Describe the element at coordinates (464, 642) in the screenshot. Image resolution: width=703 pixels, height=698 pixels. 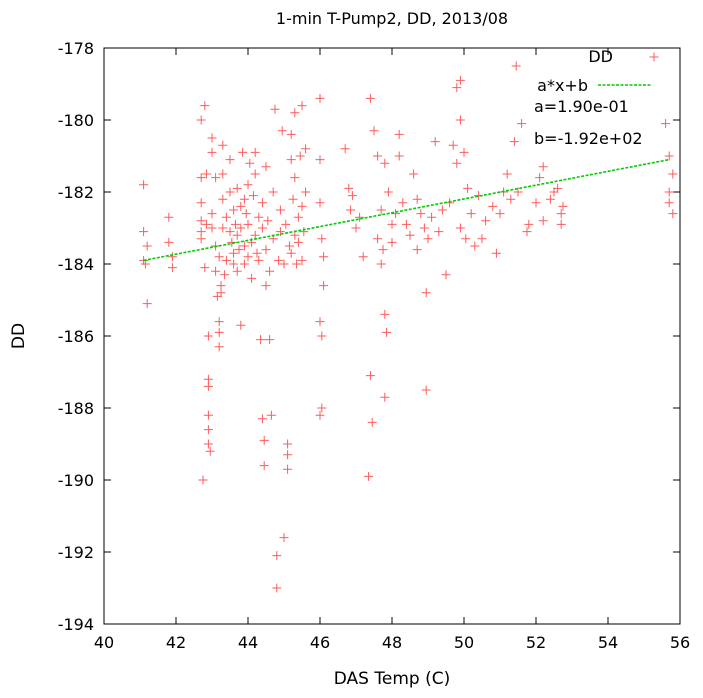
I see `x-tick-label: 50` at that location.